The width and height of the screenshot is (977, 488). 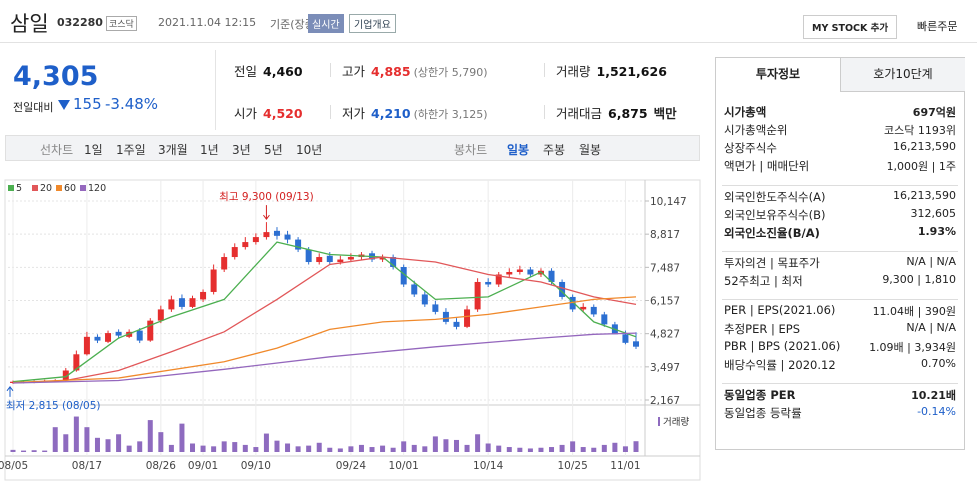 What do you see at coordinates (409, 70) in the screenshot?
I see `summary-item: 고가 4,885 (상한가 5,790)` at bounding box center [409, 70].